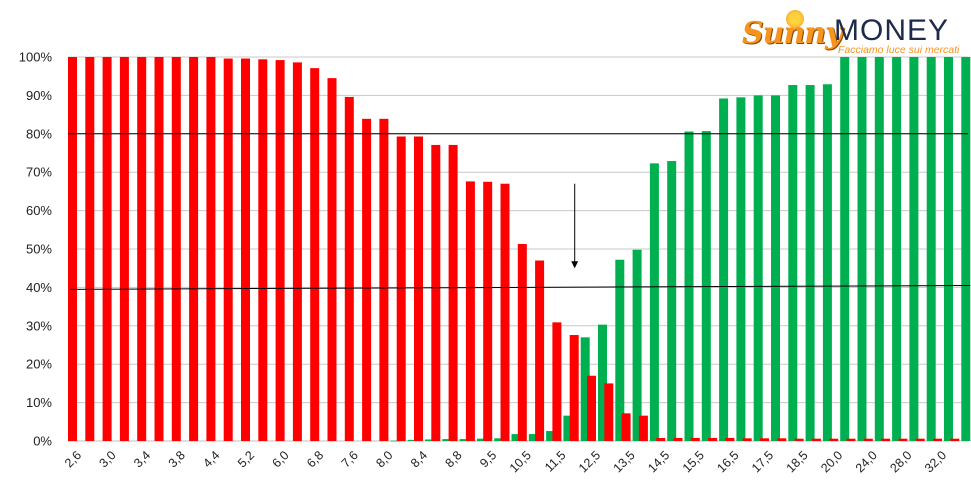  What do you see at coordinates (73, 459) in the screenshot?
I see `x-tick-label: 2,6` at bounding box center [73, 459].